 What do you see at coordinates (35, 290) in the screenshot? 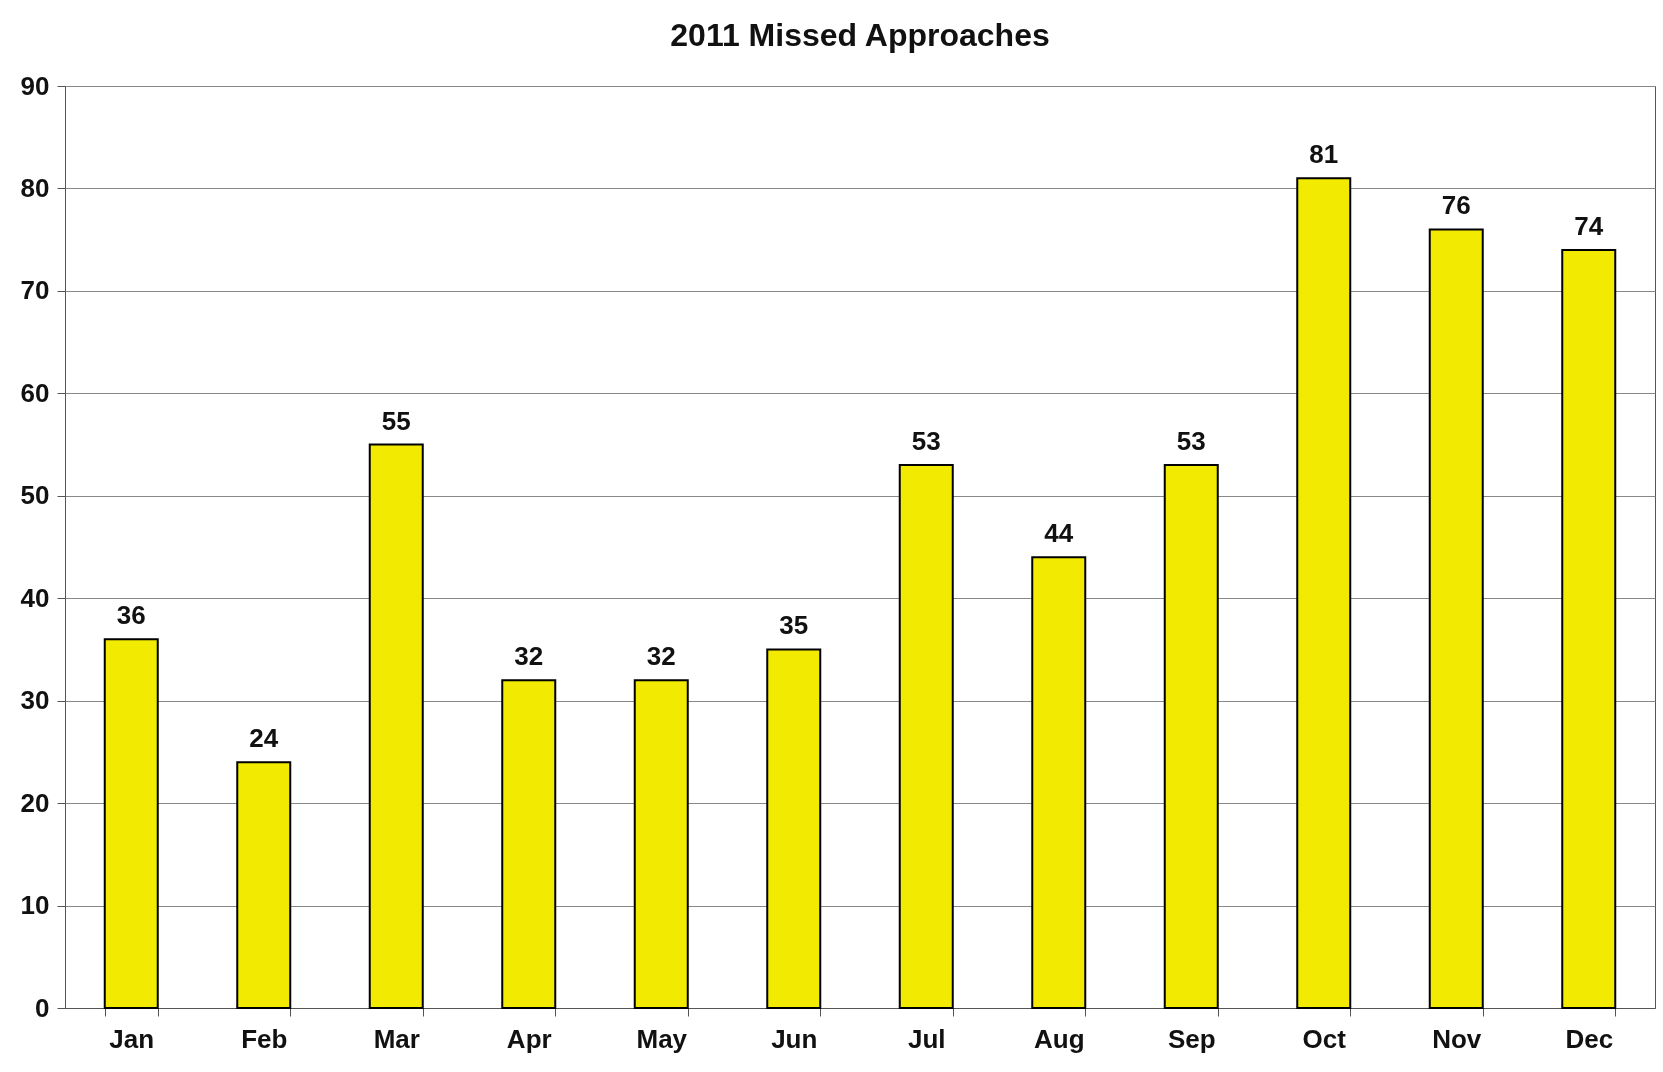
I see `y-tick-label: 70` at bounding box center [35, 290].